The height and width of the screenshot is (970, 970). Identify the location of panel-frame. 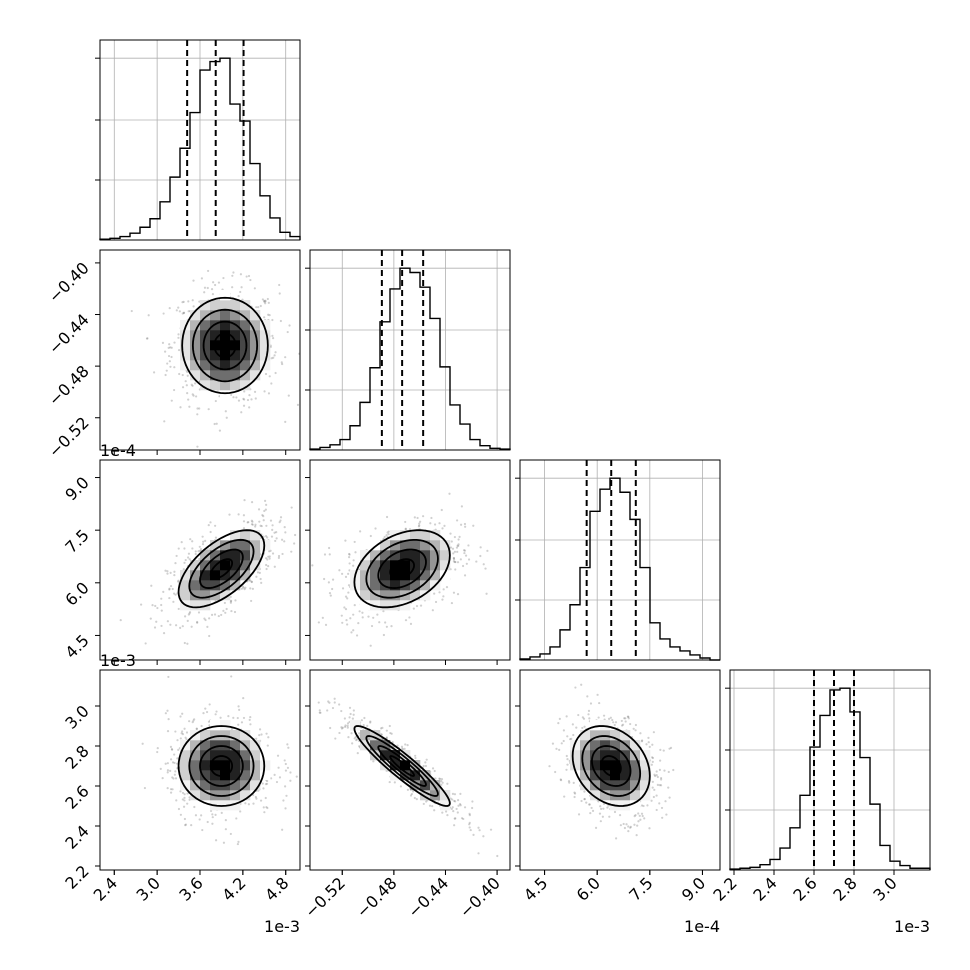
(620, 770).